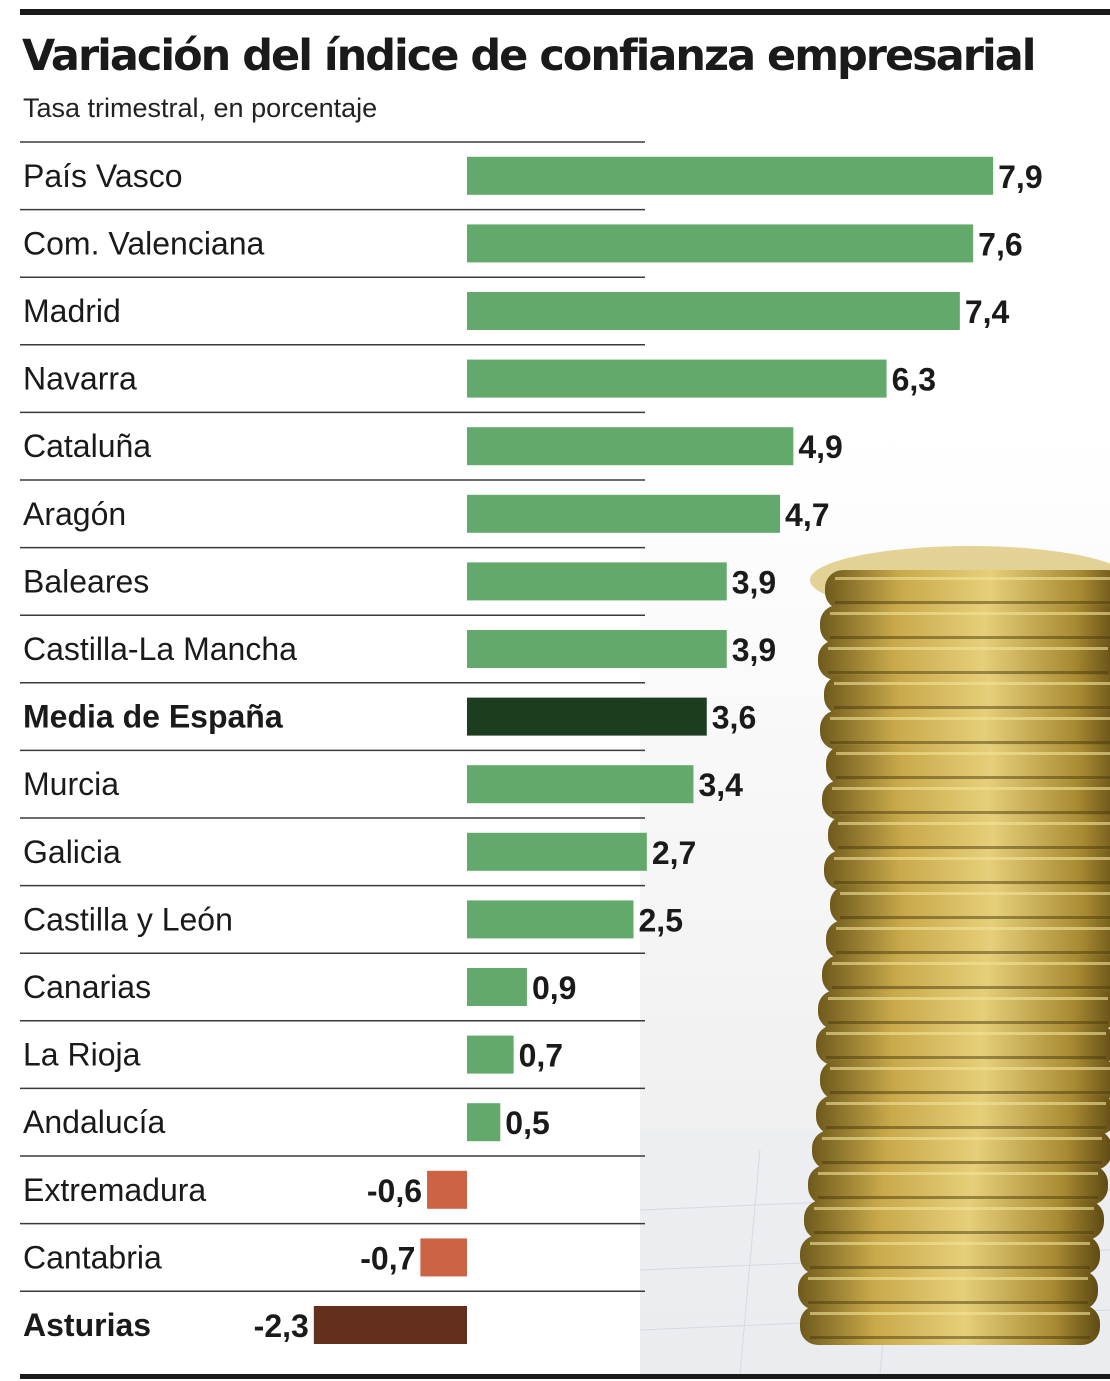 The height and width of the screenshot is (1381, 1110). I want to click on value-label: -0,6, so click(394, 1191).